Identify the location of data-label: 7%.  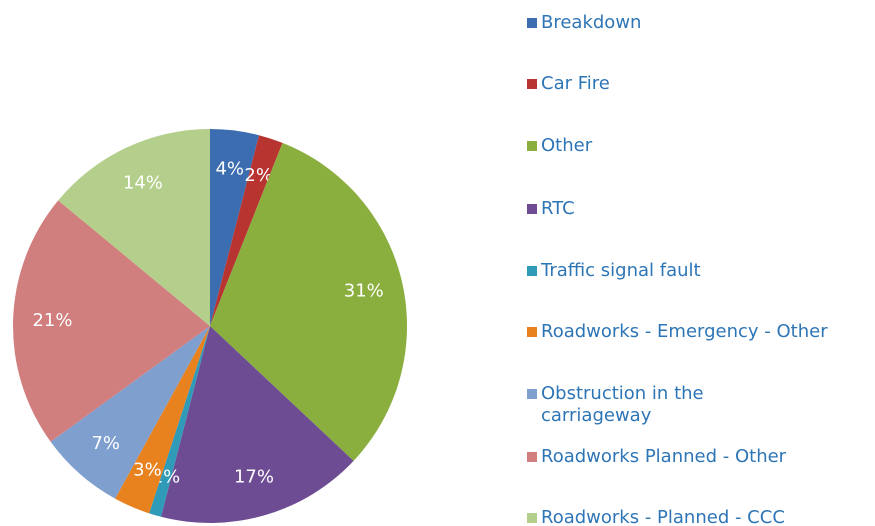
(105, 443).